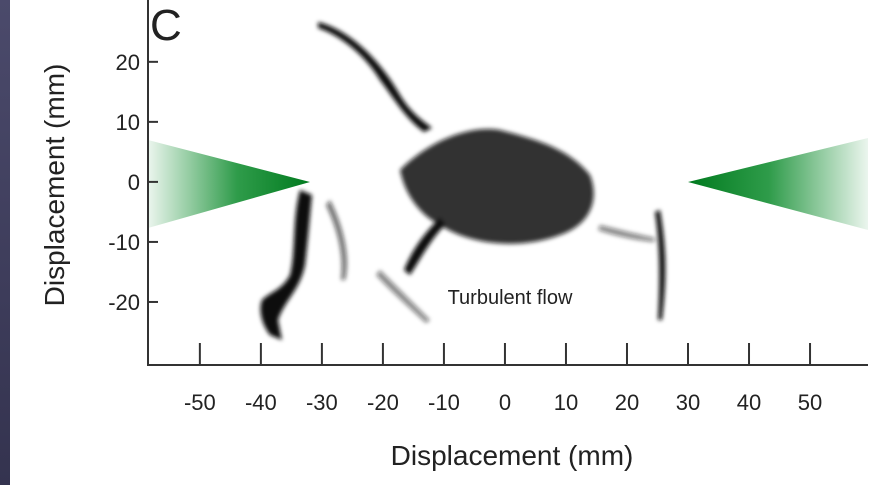  What do you see at coordinates (627, 402) in the screenshot?
I see `x-tick-label: 20` at bounding box center [627, 402].